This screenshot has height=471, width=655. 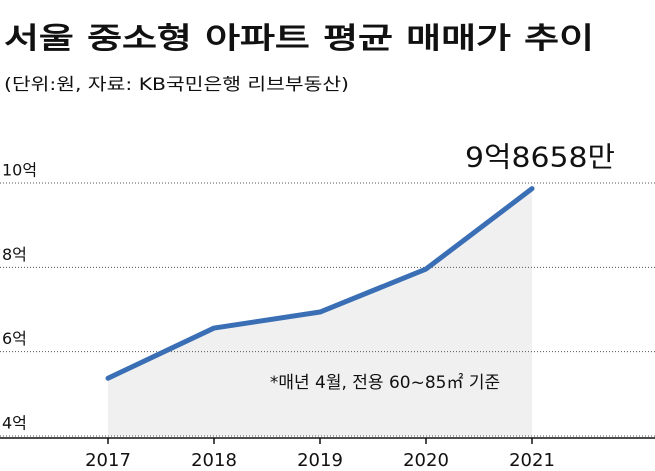 I want to click on value-label: 9억8658만, so click(x=540, y=157).